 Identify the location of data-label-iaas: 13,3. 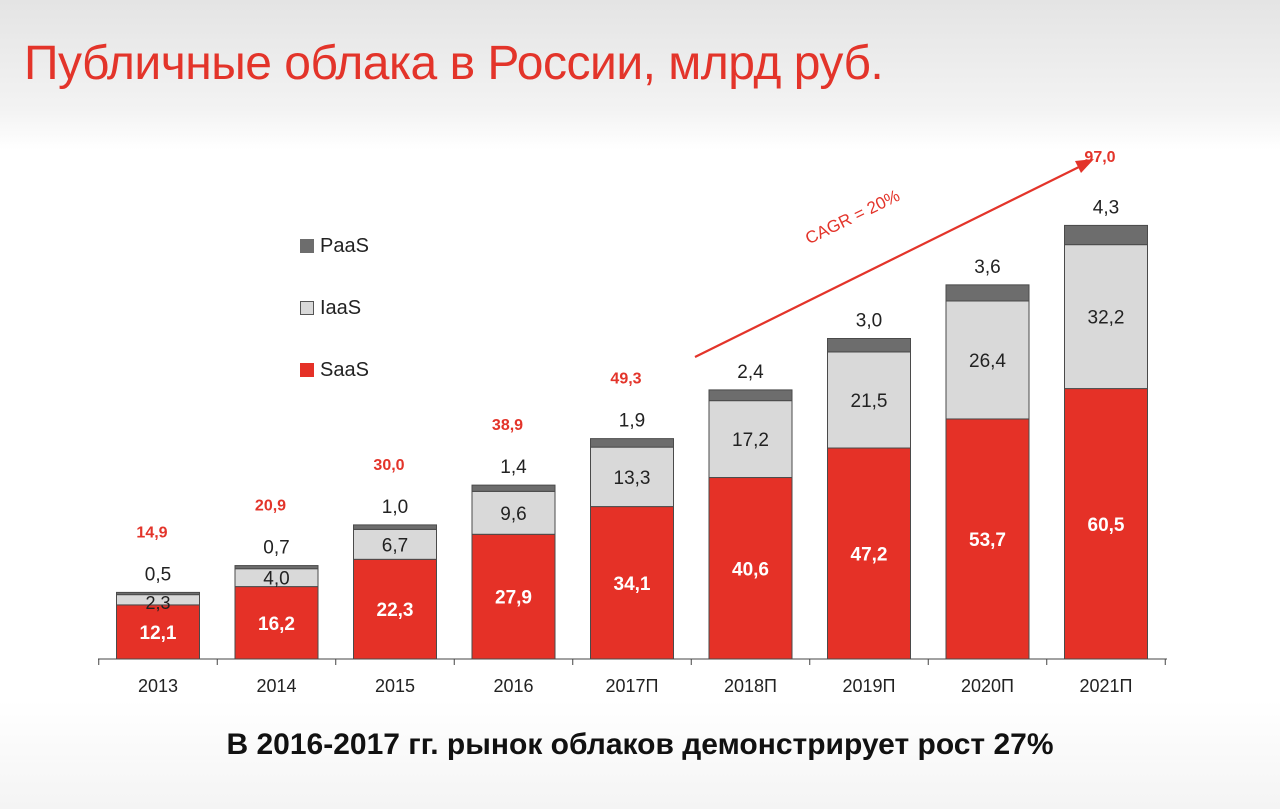
(632, 478).